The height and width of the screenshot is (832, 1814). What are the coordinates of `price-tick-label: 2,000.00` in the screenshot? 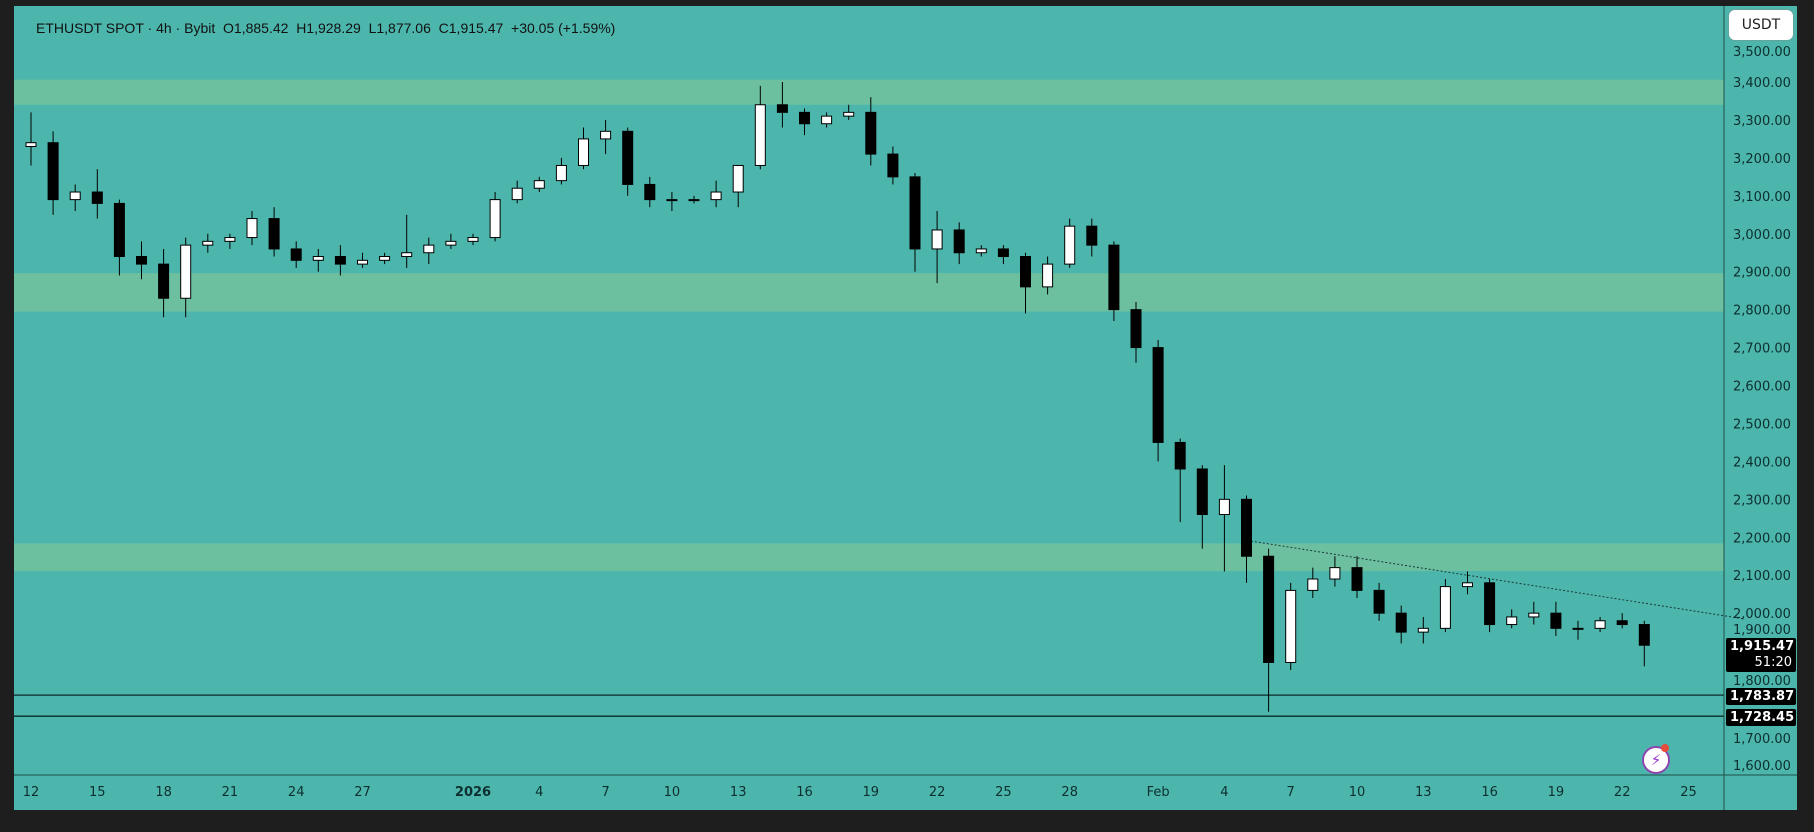 It's located at (1762, 614).